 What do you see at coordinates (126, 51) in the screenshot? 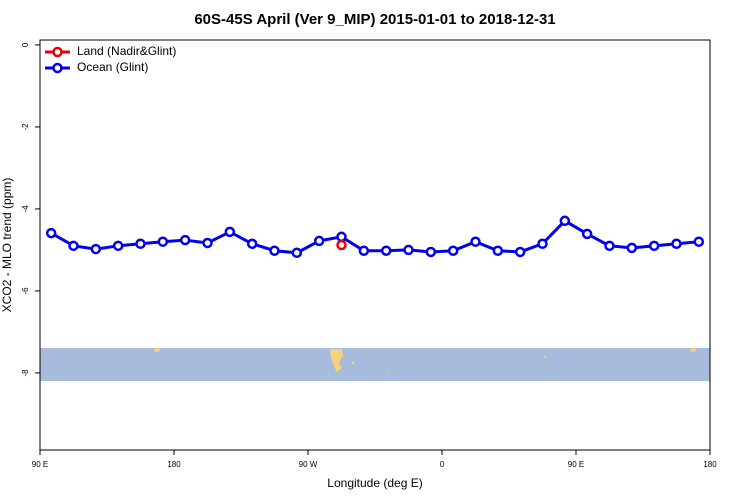
I see `legend-label: Land (Nadir&Glint)` at bounding box center [126, 51].